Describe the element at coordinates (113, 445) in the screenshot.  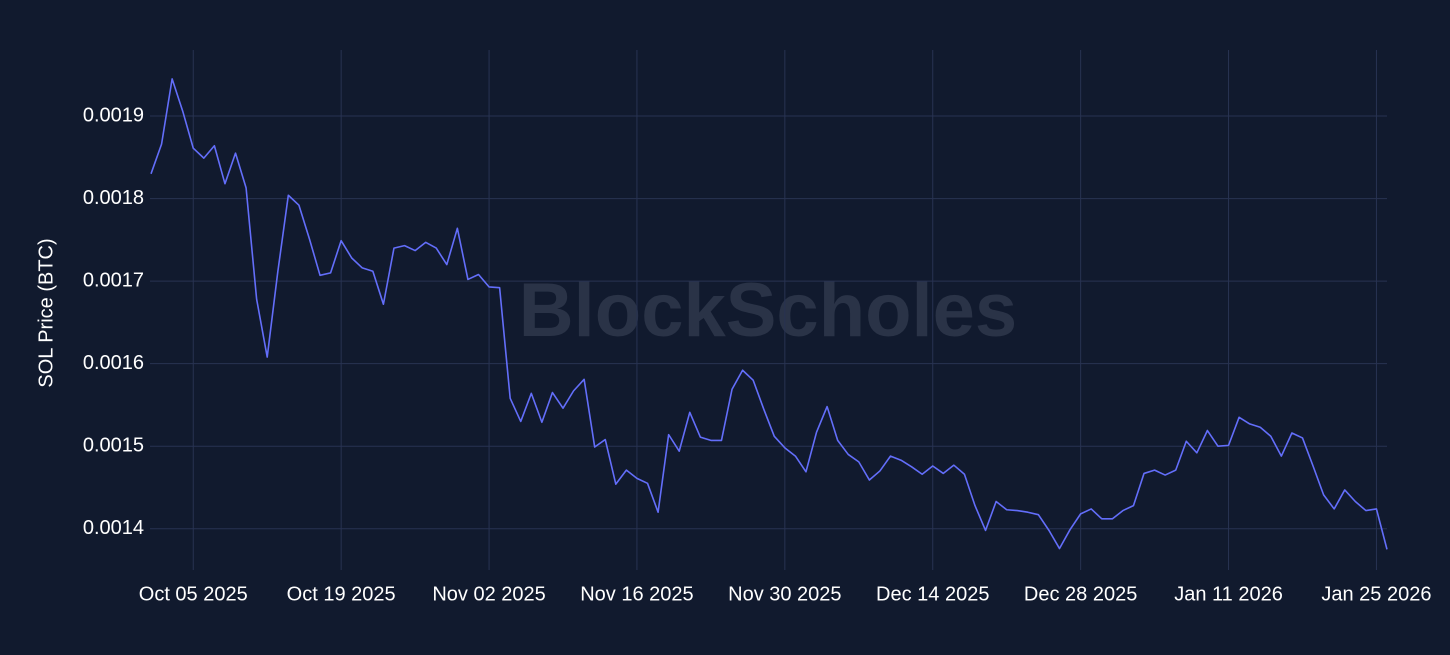
I see `y-tick-label: 0.0015` at that location.